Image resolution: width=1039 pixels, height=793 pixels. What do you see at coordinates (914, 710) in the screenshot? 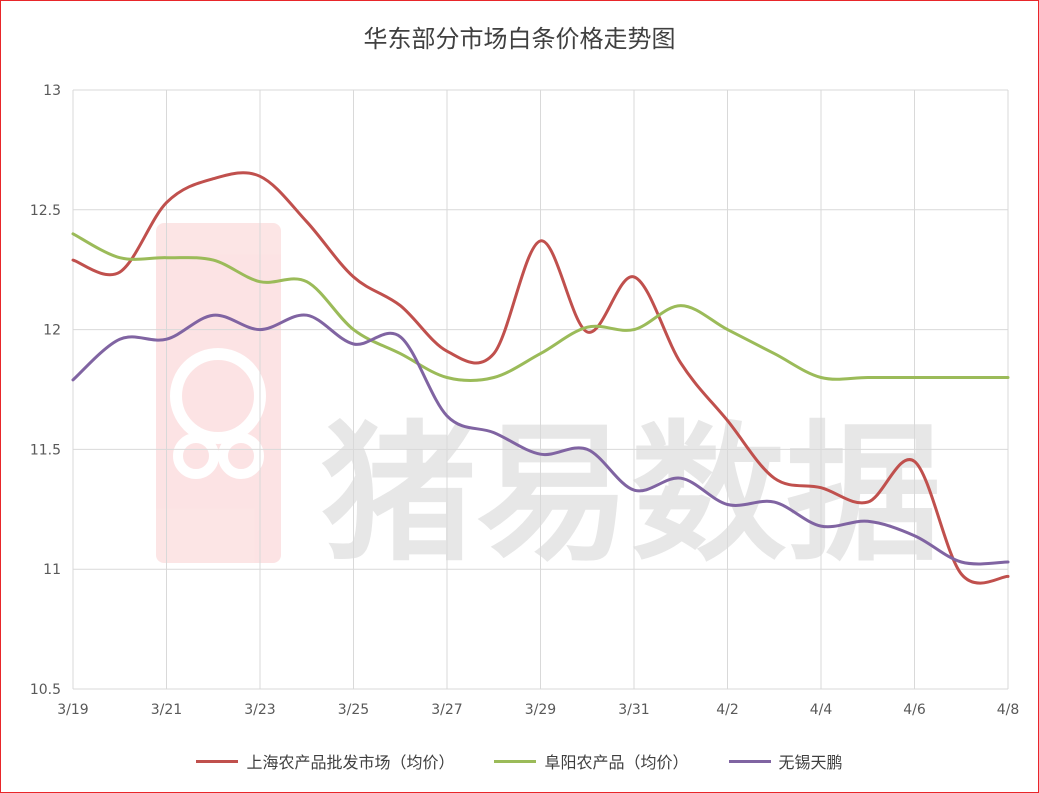
I see `x-tick-label: 4/6` at bounding box center [914, 710].